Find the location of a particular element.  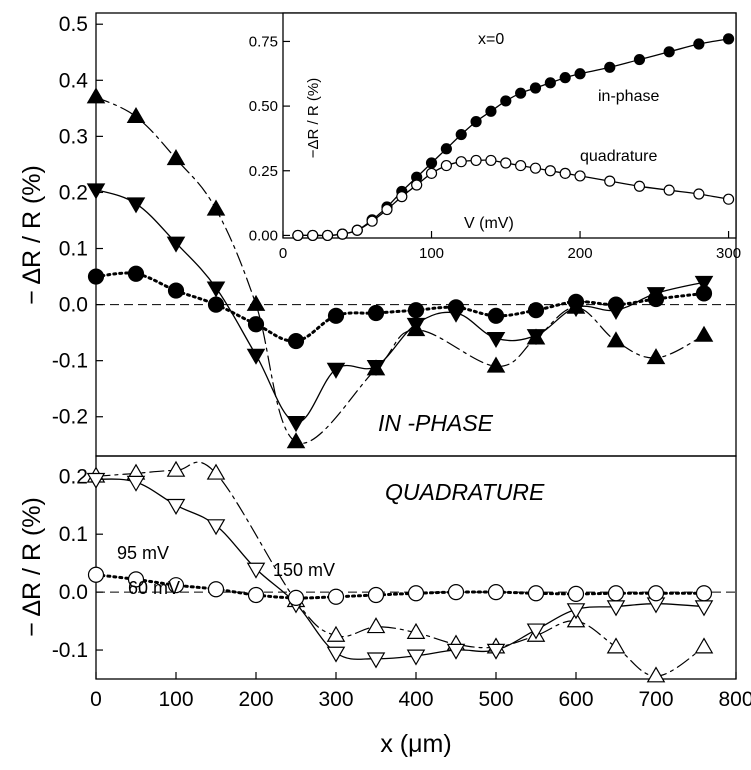

bottom-main-ytick-label: 0.1 is located at coordinates (73, 534).